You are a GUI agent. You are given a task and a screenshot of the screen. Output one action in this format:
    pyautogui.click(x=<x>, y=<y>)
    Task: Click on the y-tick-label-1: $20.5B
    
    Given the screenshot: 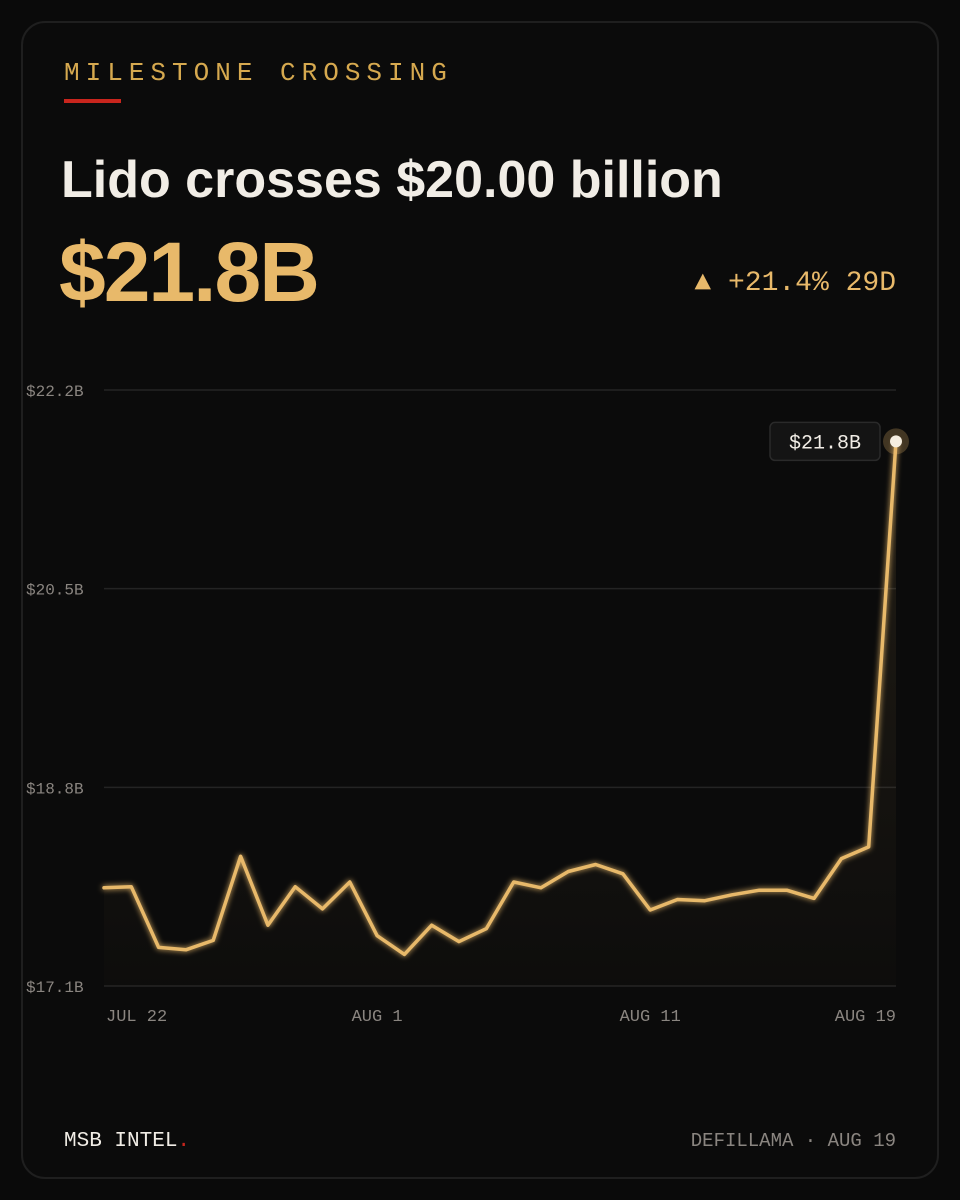 What is the action you would take?
    pyautogui.click(x=55, y=591)
    